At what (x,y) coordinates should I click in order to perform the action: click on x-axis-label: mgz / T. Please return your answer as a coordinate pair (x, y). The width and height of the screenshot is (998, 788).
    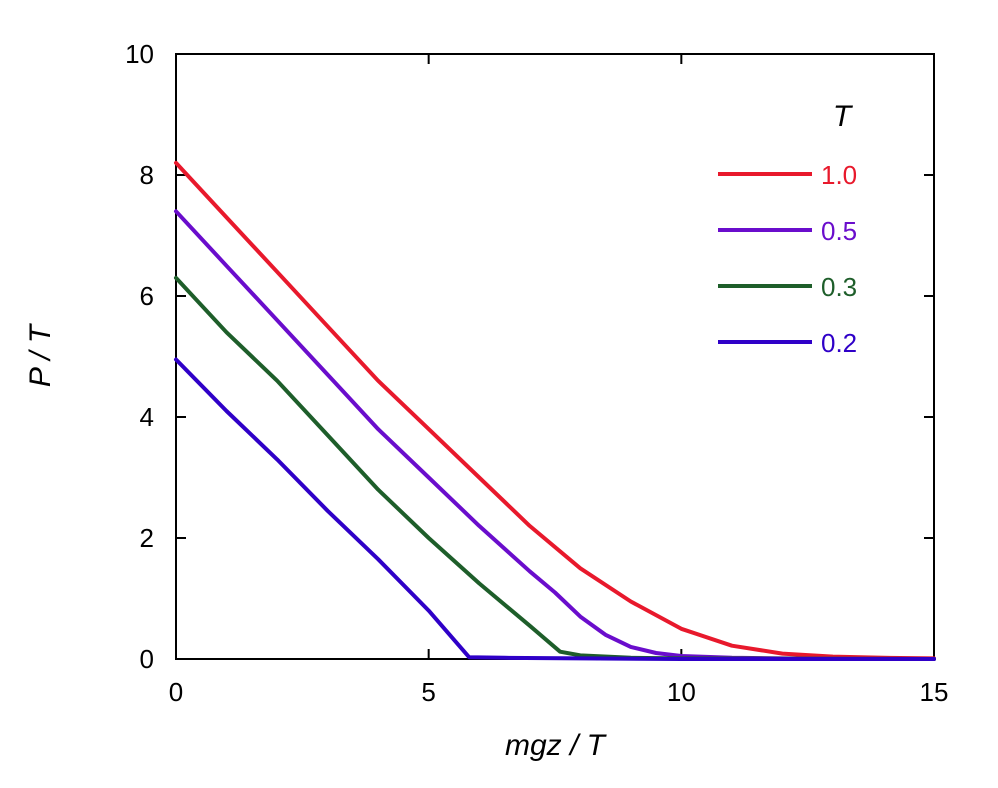
    Looking at the image, I should click on (556, 745).